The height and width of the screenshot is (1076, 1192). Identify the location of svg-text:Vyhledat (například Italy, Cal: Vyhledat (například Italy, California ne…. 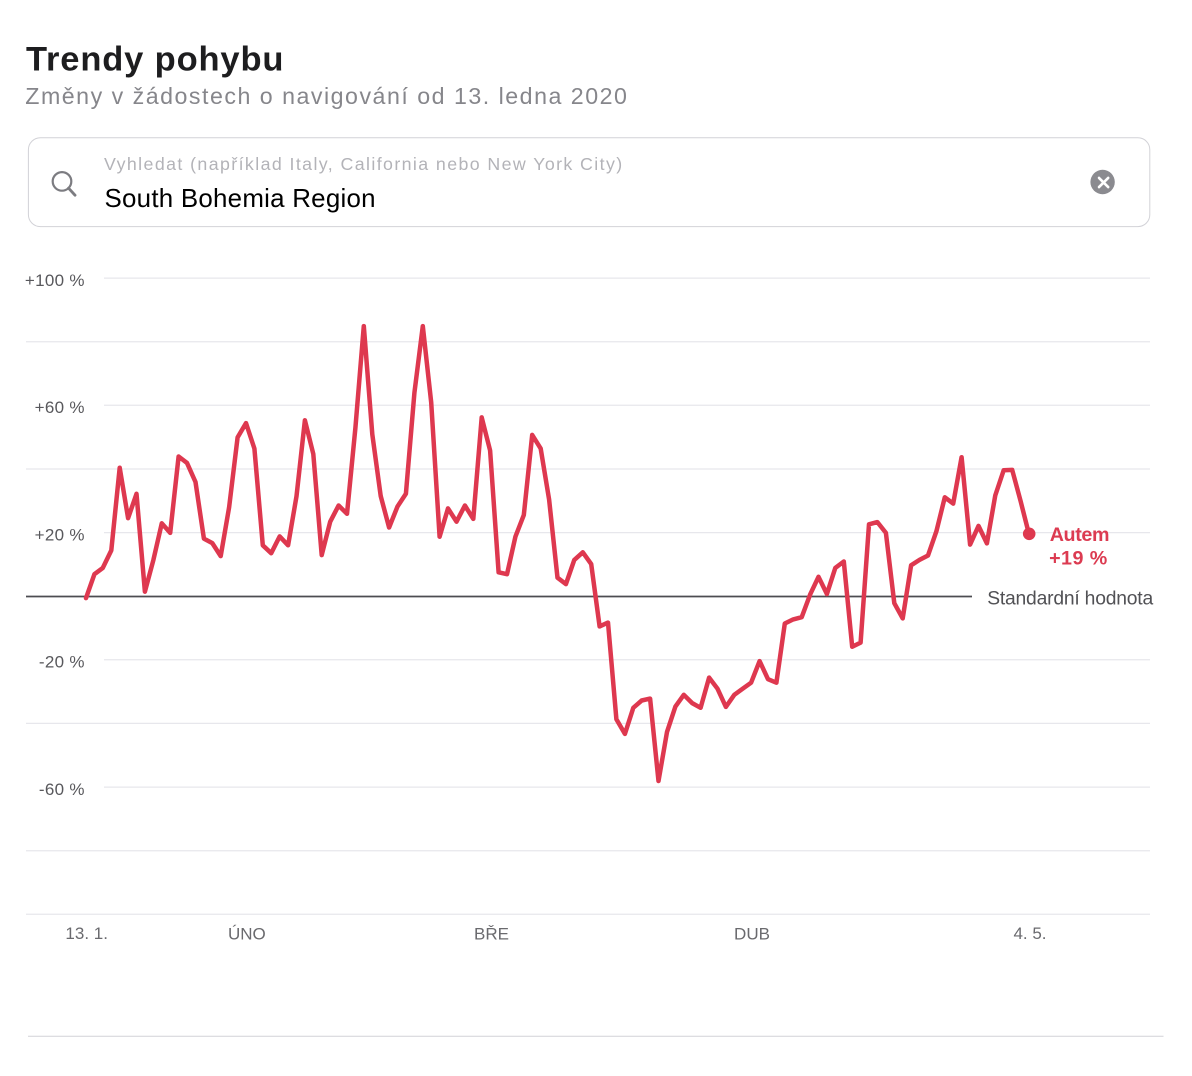
(364, 164).